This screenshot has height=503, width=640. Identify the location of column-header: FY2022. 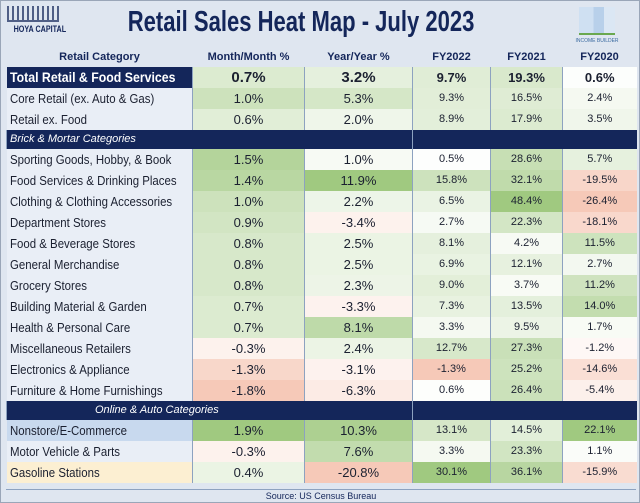
(451, 57).